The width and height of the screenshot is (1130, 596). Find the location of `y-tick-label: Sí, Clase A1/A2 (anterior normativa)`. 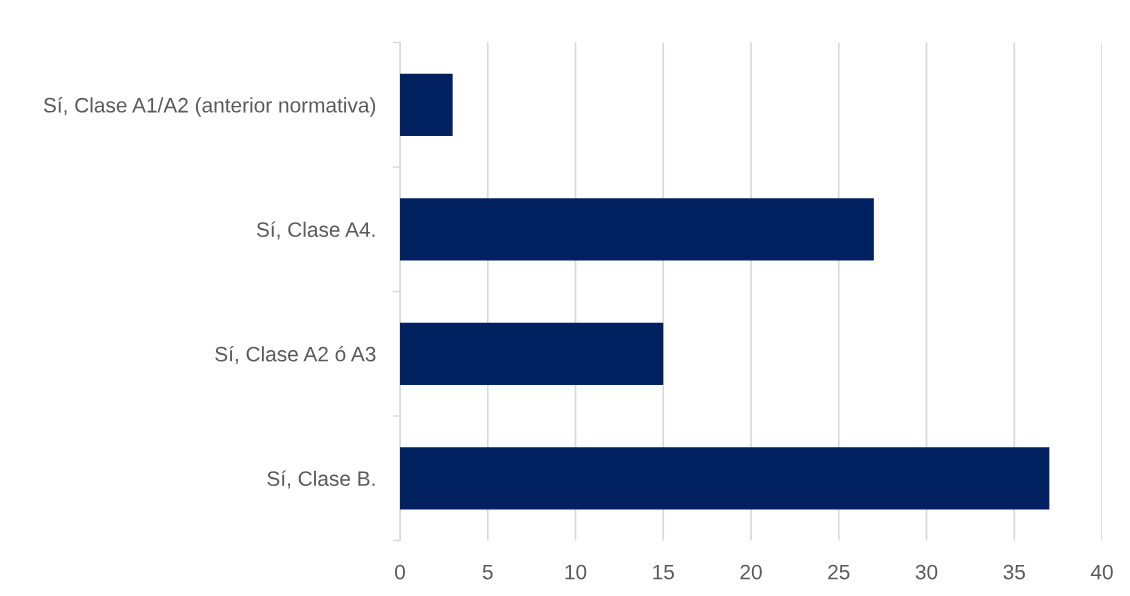

y-tick-label: Sí, Clase A1/A2 (anterior normativa) is located at coordinates (209, 107).